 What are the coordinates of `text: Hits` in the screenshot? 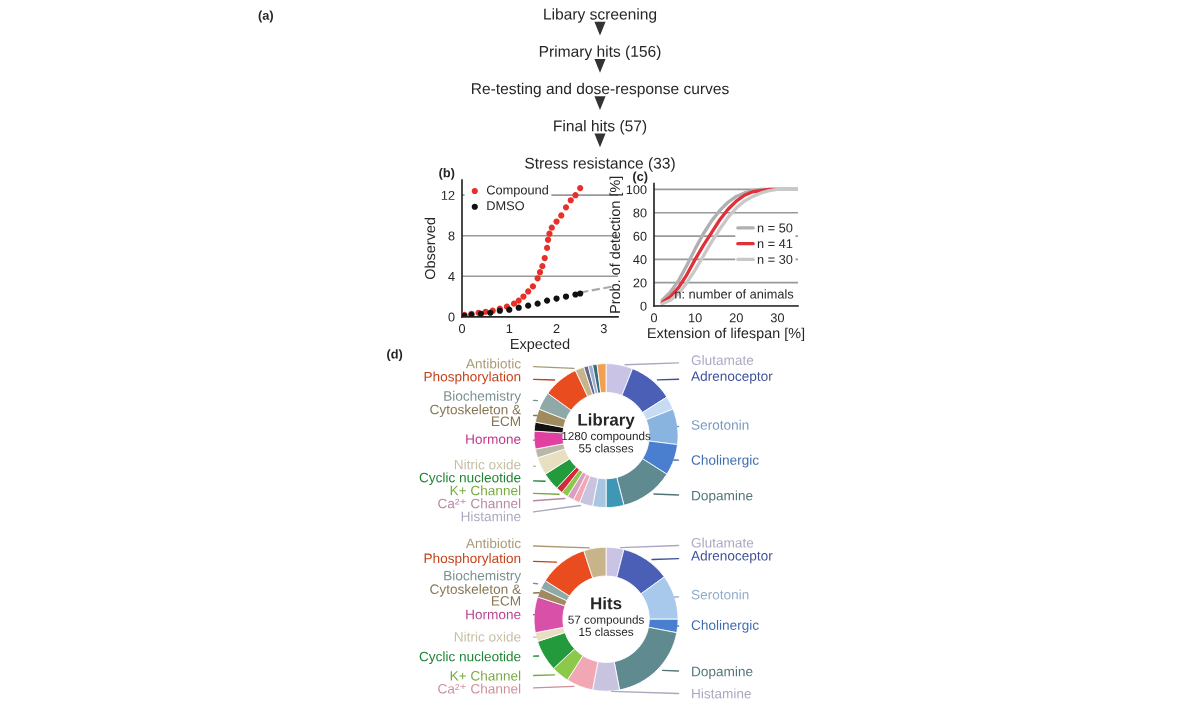 It's located at (606, 603).